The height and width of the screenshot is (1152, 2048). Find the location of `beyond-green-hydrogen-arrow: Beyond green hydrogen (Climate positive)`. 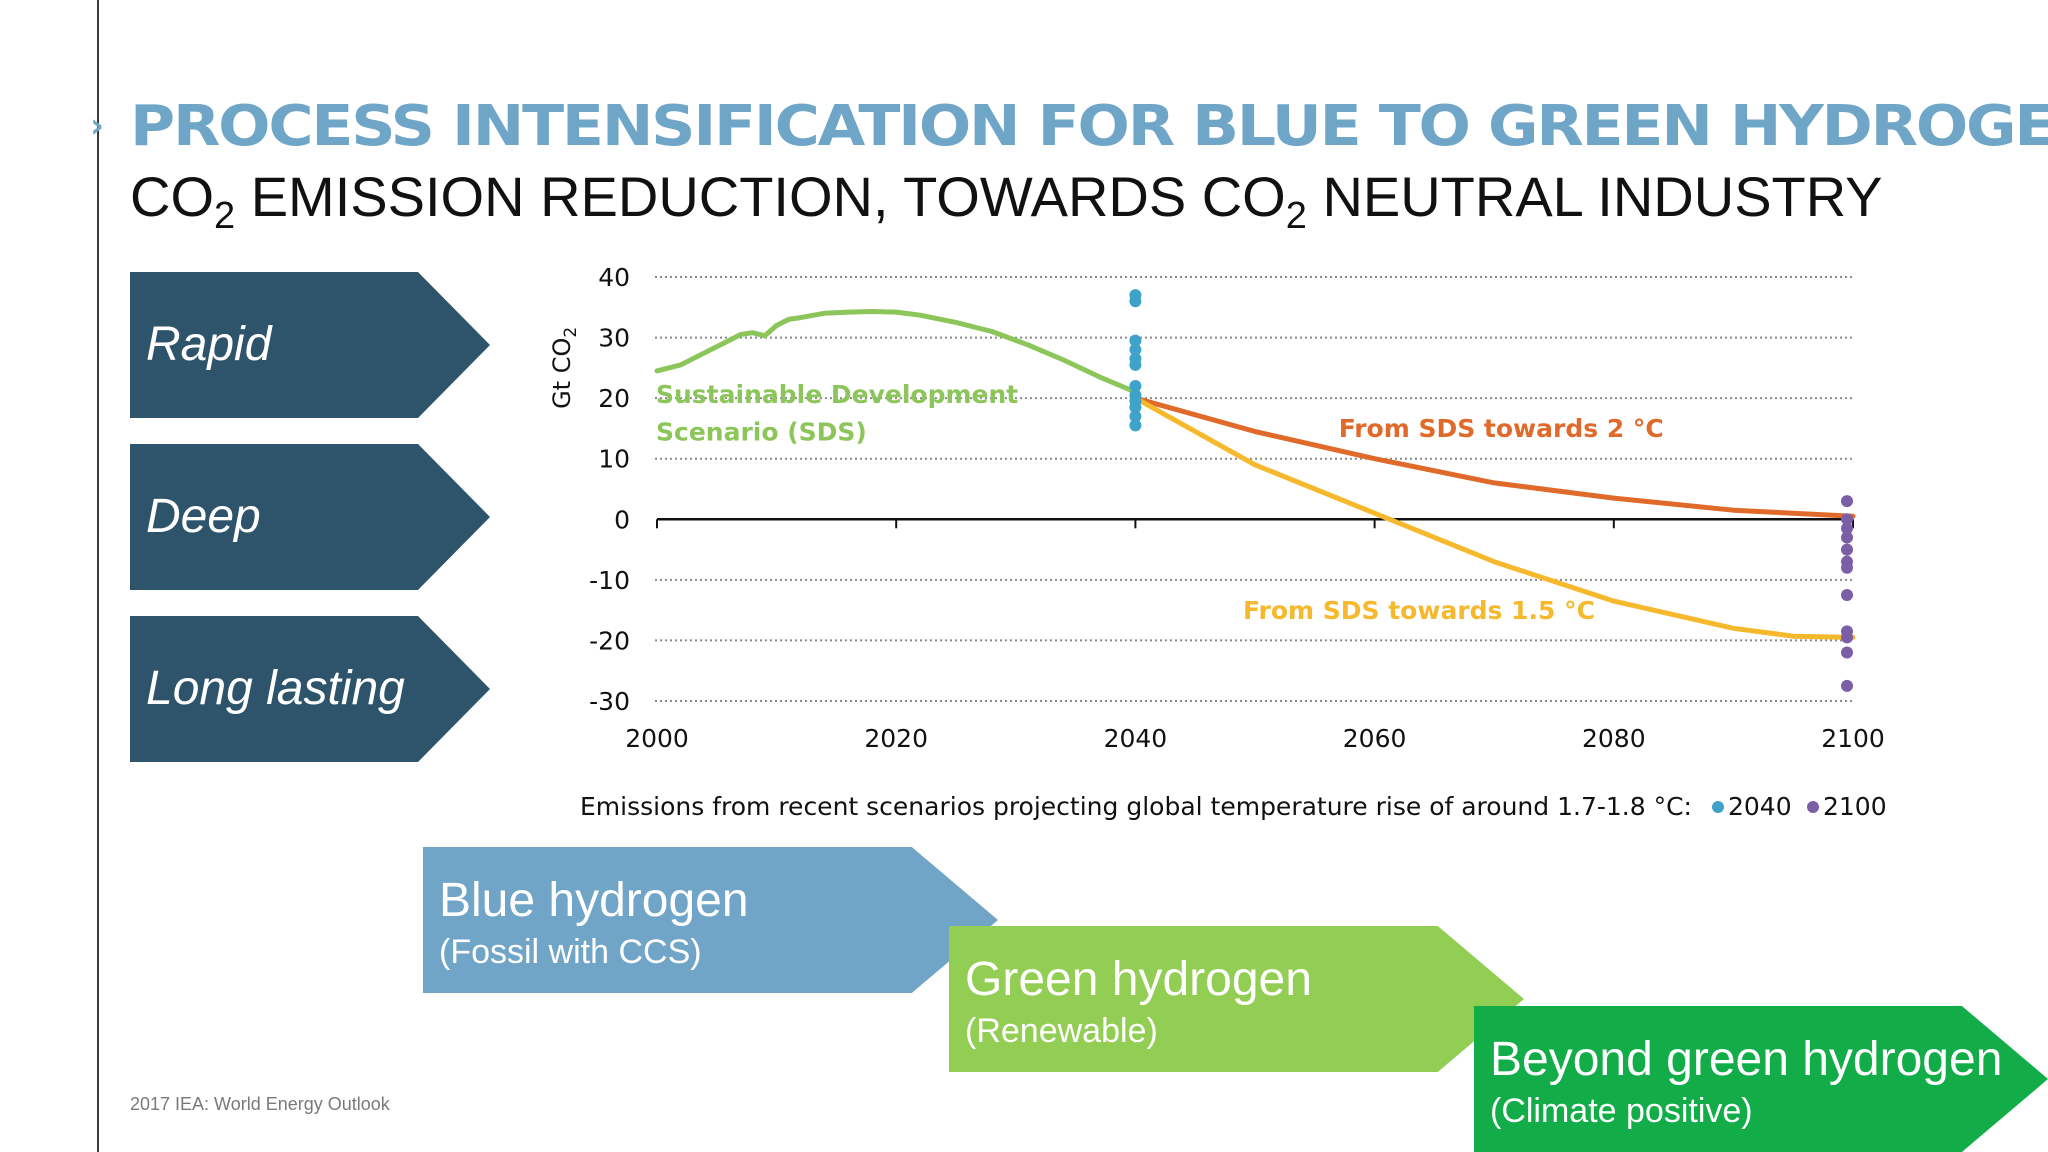

beyond-green-hydrogen-arrow: Beyond green hydrogen (Climate positive) is located at coordinates (1761, 1079).